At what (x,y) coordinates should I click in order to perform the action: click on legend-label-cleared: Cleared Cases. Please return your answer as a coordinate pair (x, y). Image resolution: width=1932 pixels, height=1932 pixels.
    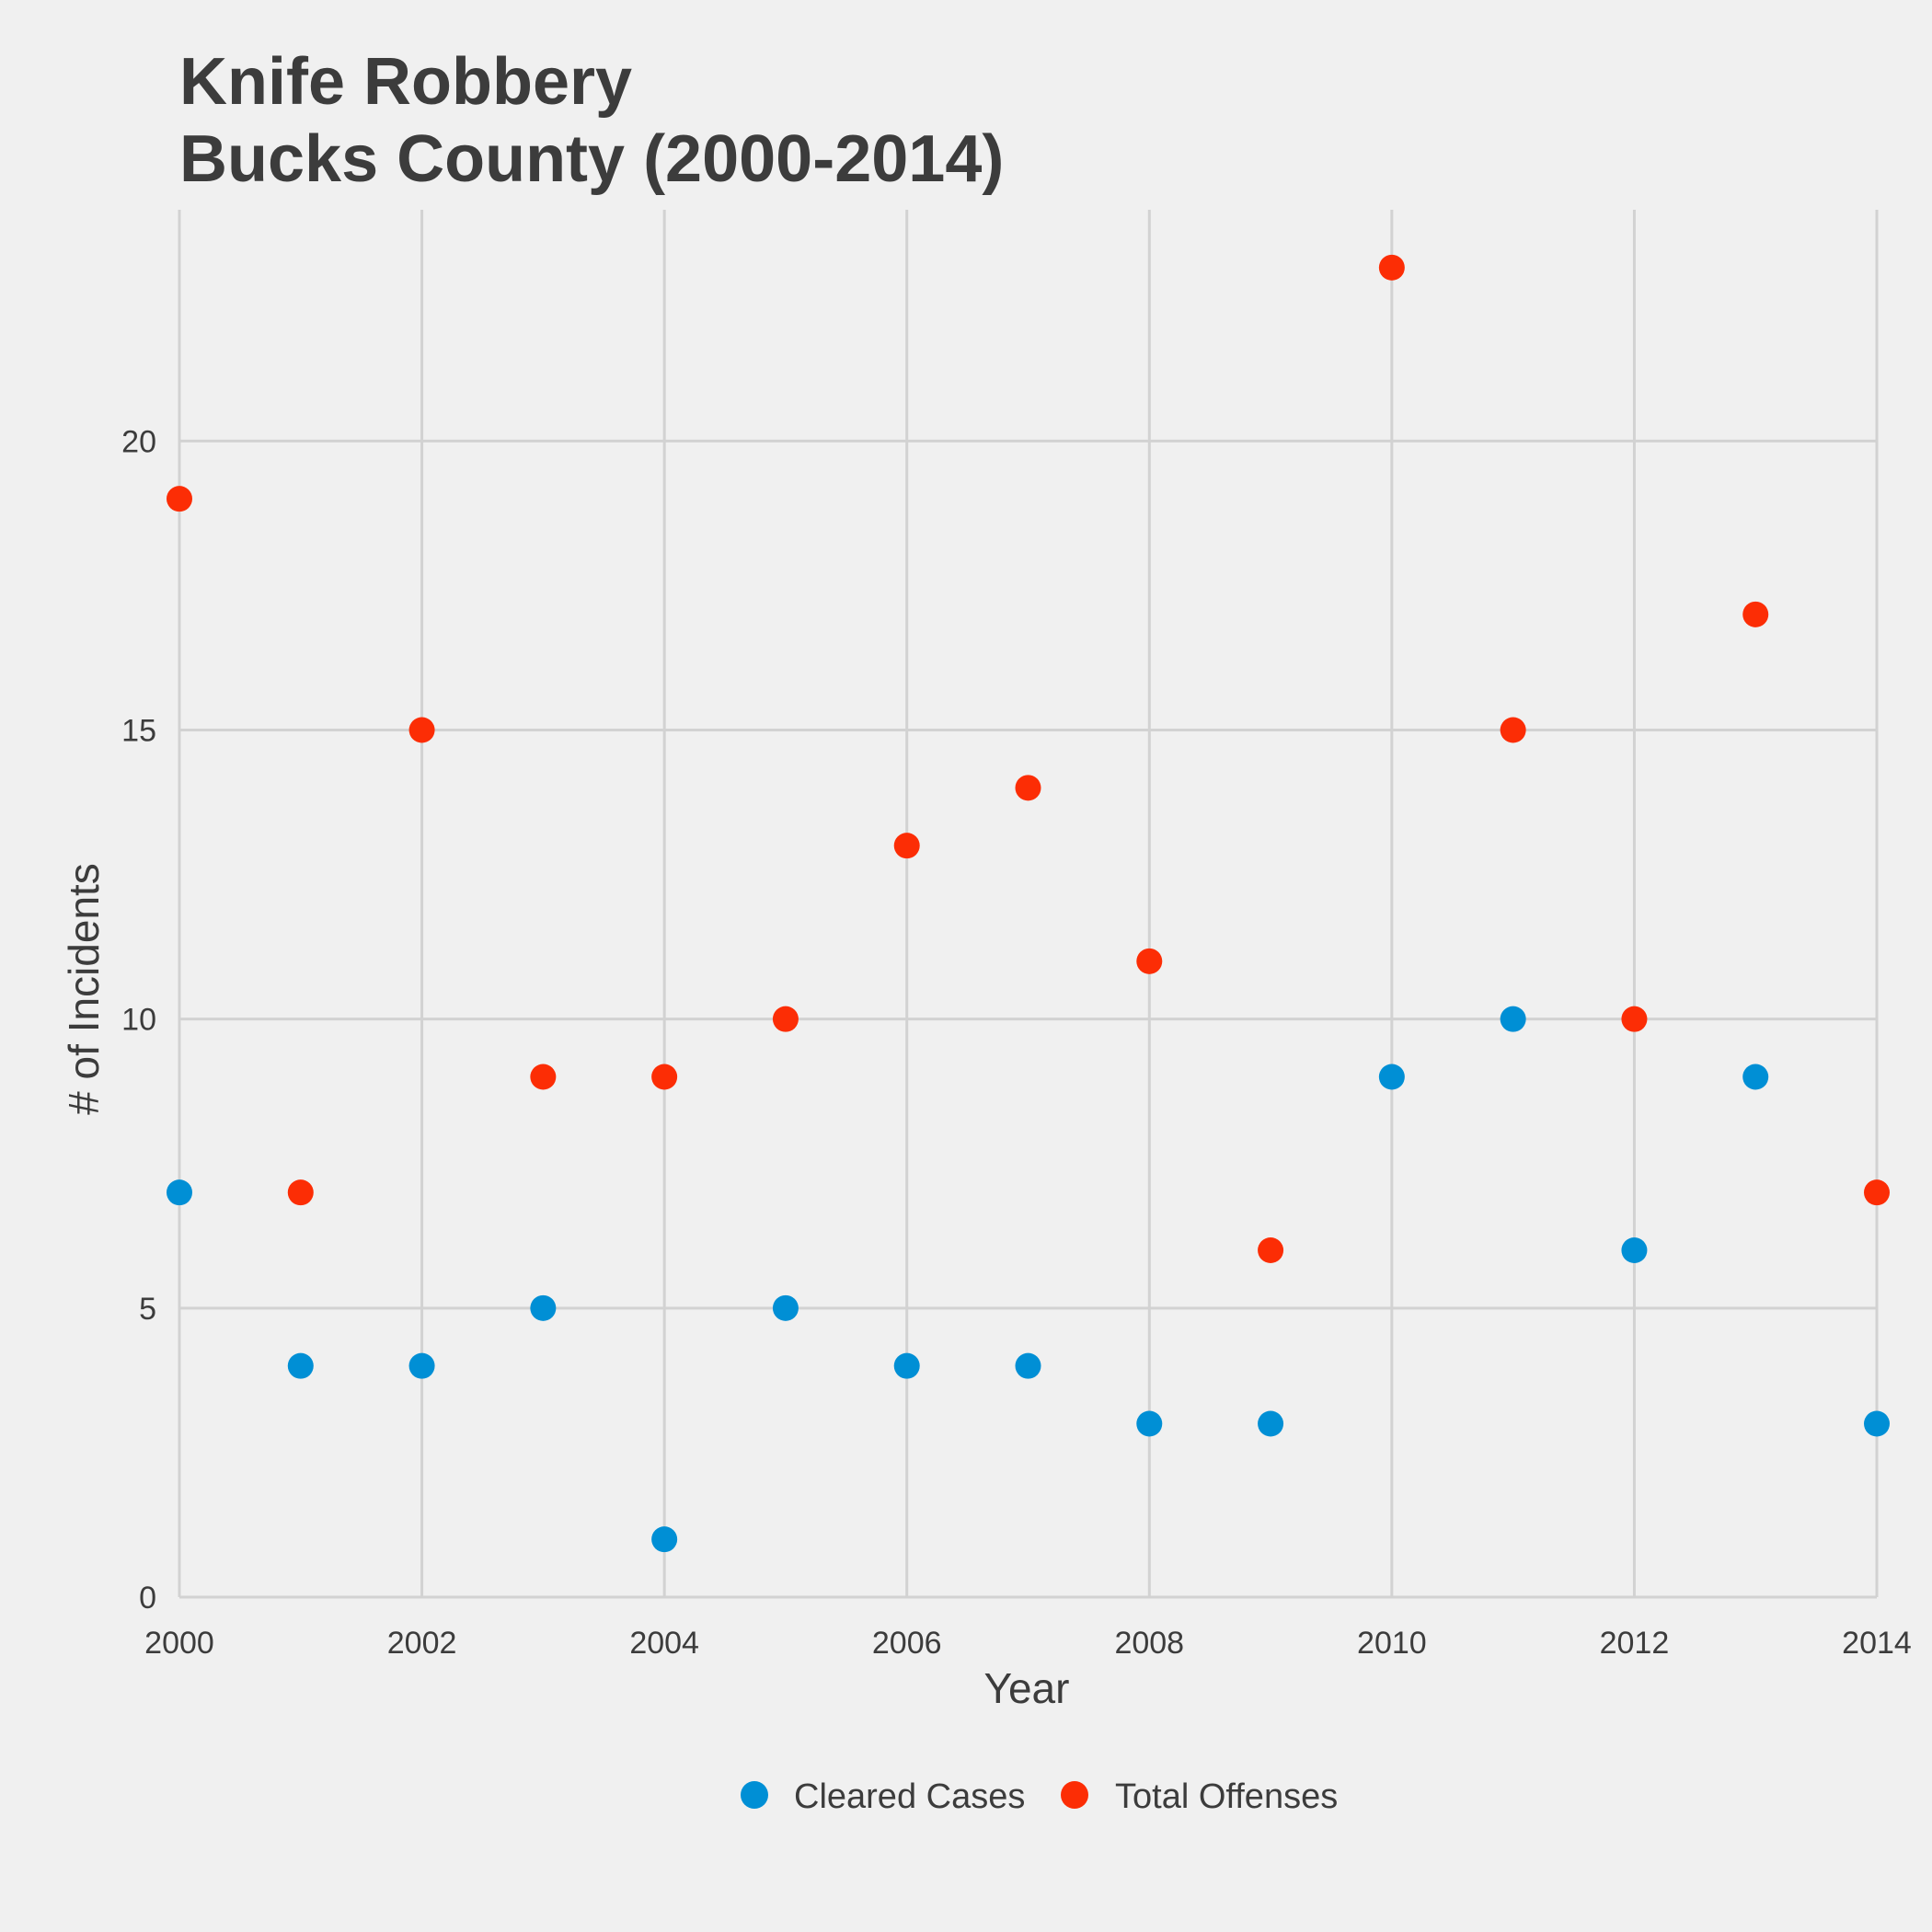
    Looking at the image, I should click on (909, 1796).